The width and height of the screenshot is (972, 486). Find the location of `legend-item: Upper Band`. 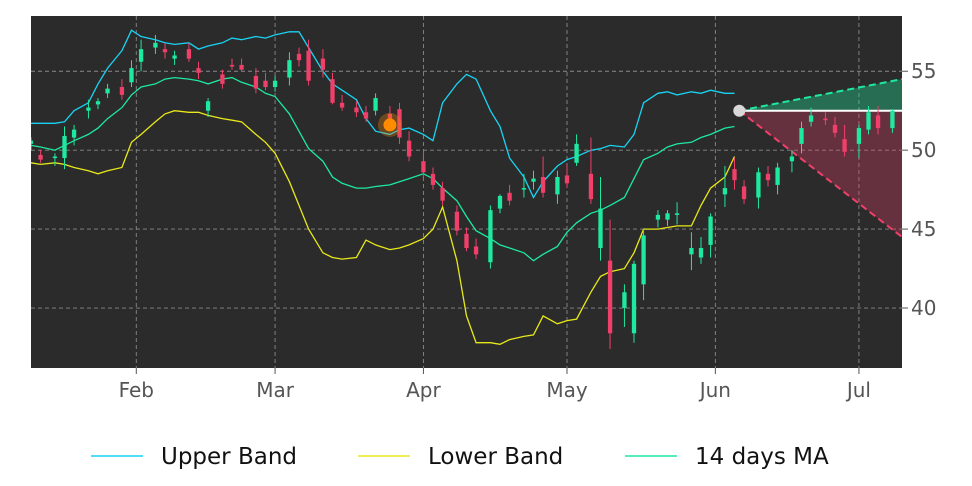

legend-item: Upper Band is located at coordinates (194, 457).